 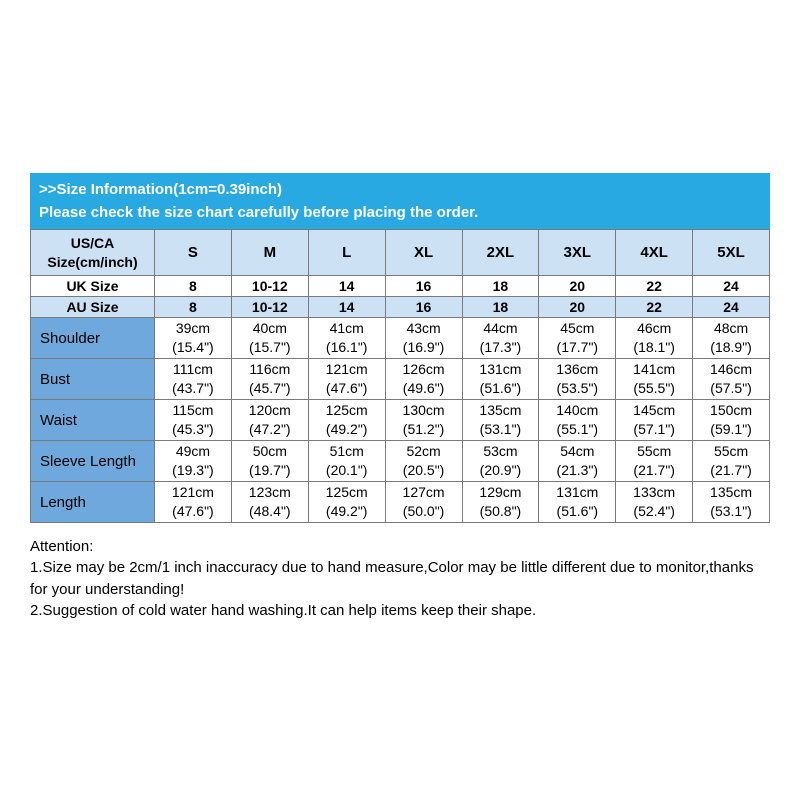 What do you see at coordinates (423, 379) in the screenshot?
I see `measure-value: 126cm (49.6")` at bounding box center [423, 379].